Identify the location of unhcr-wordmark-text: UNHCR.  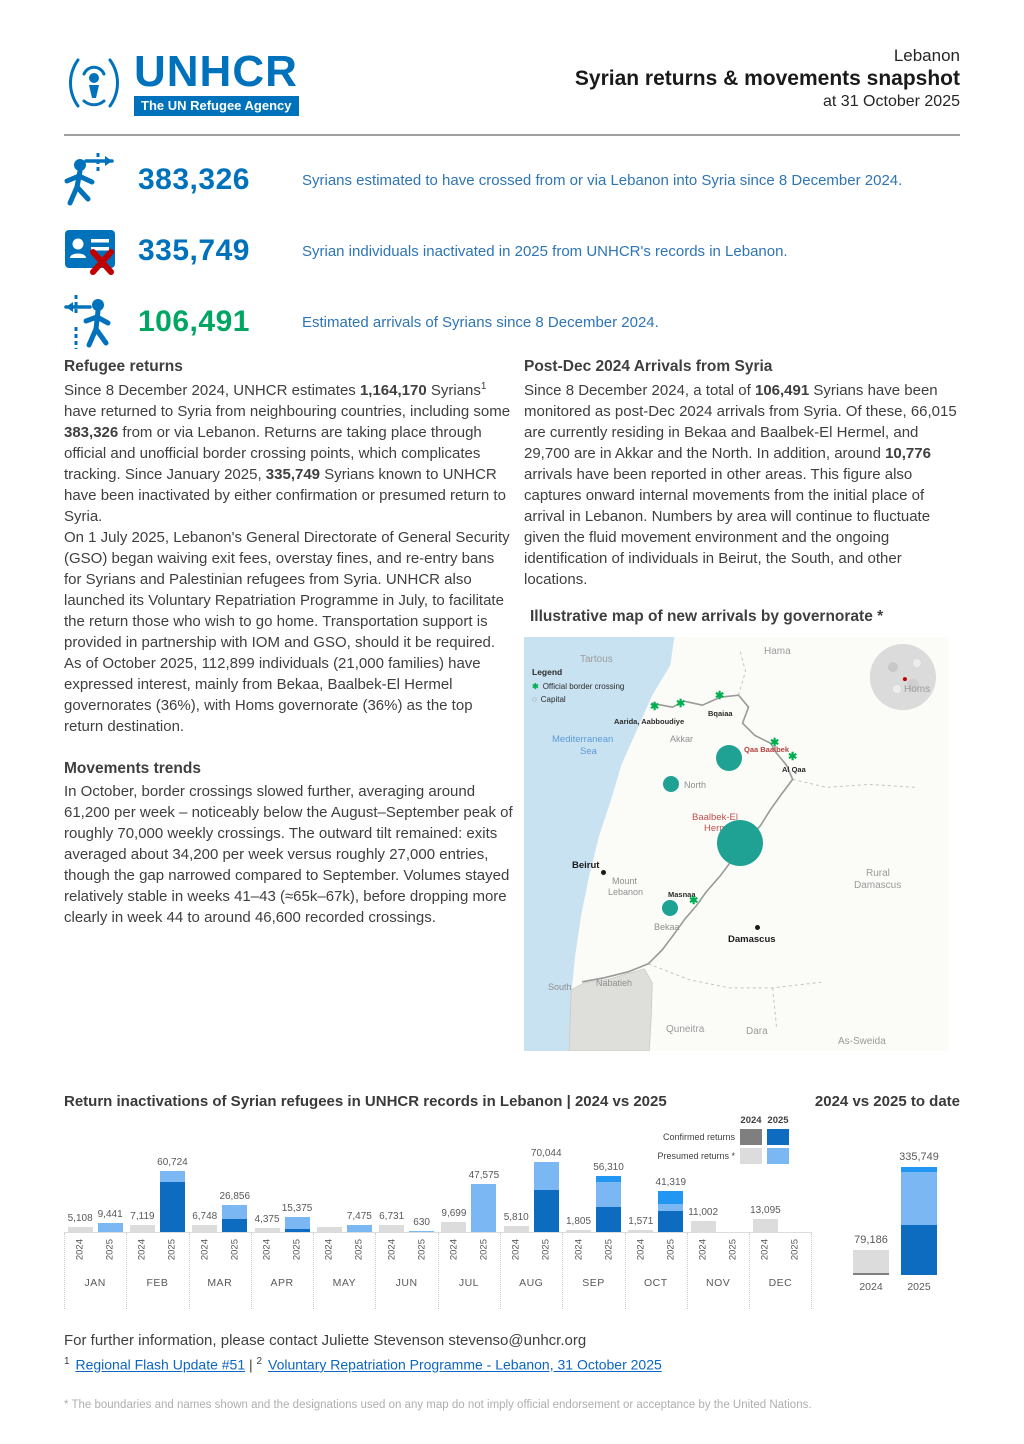
(216, 71).